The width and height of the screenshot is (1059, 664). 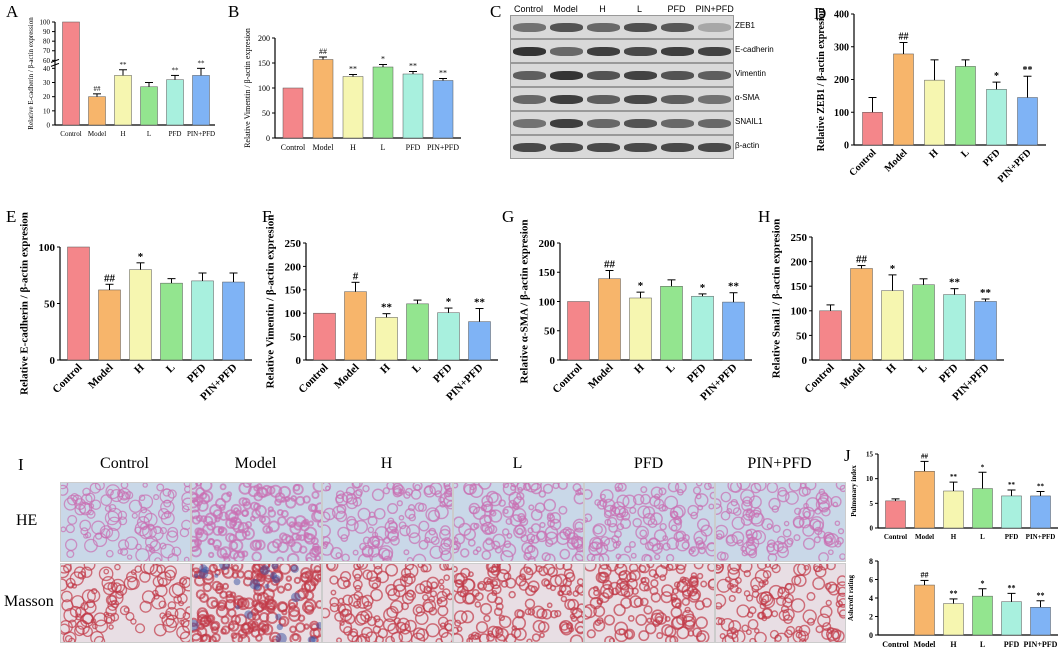 What do you see at coordinates (799, 312) in the screenshot?
I see `y-tick-label: 100` at bounding box center [799, 312].